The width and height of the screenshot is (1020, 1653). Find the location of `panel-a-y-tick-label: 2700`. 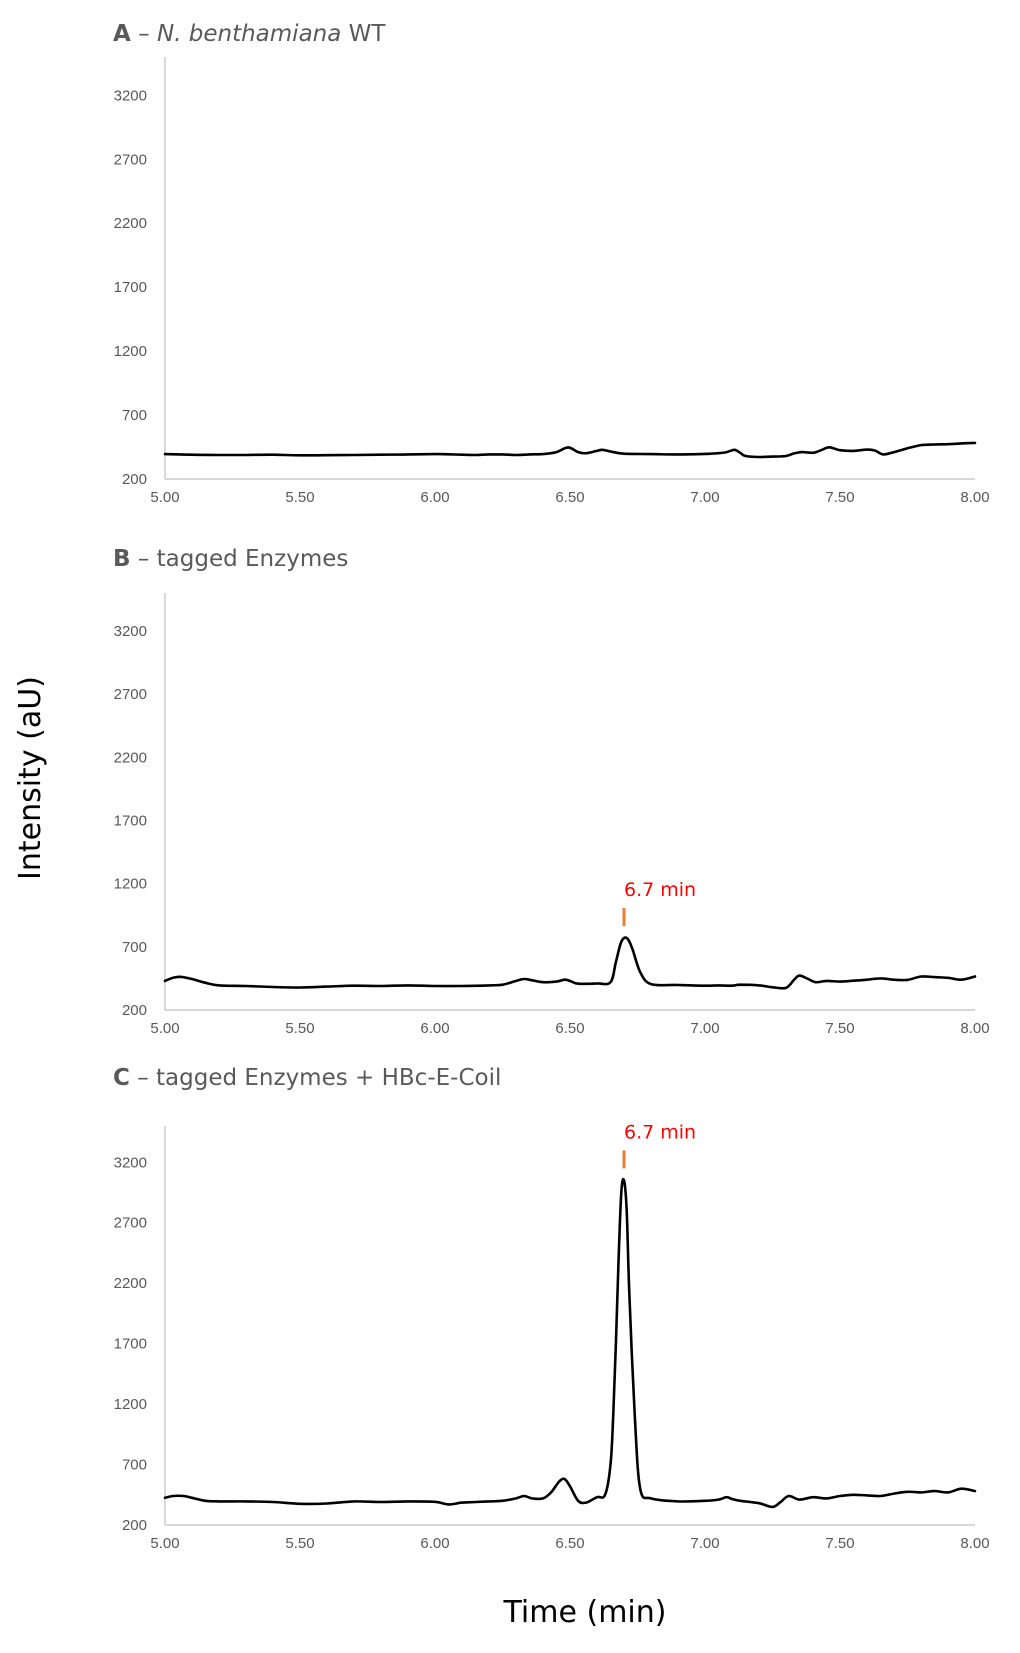

panel-a-y-tick-label: 2700 is located at coordinates (130, 159).